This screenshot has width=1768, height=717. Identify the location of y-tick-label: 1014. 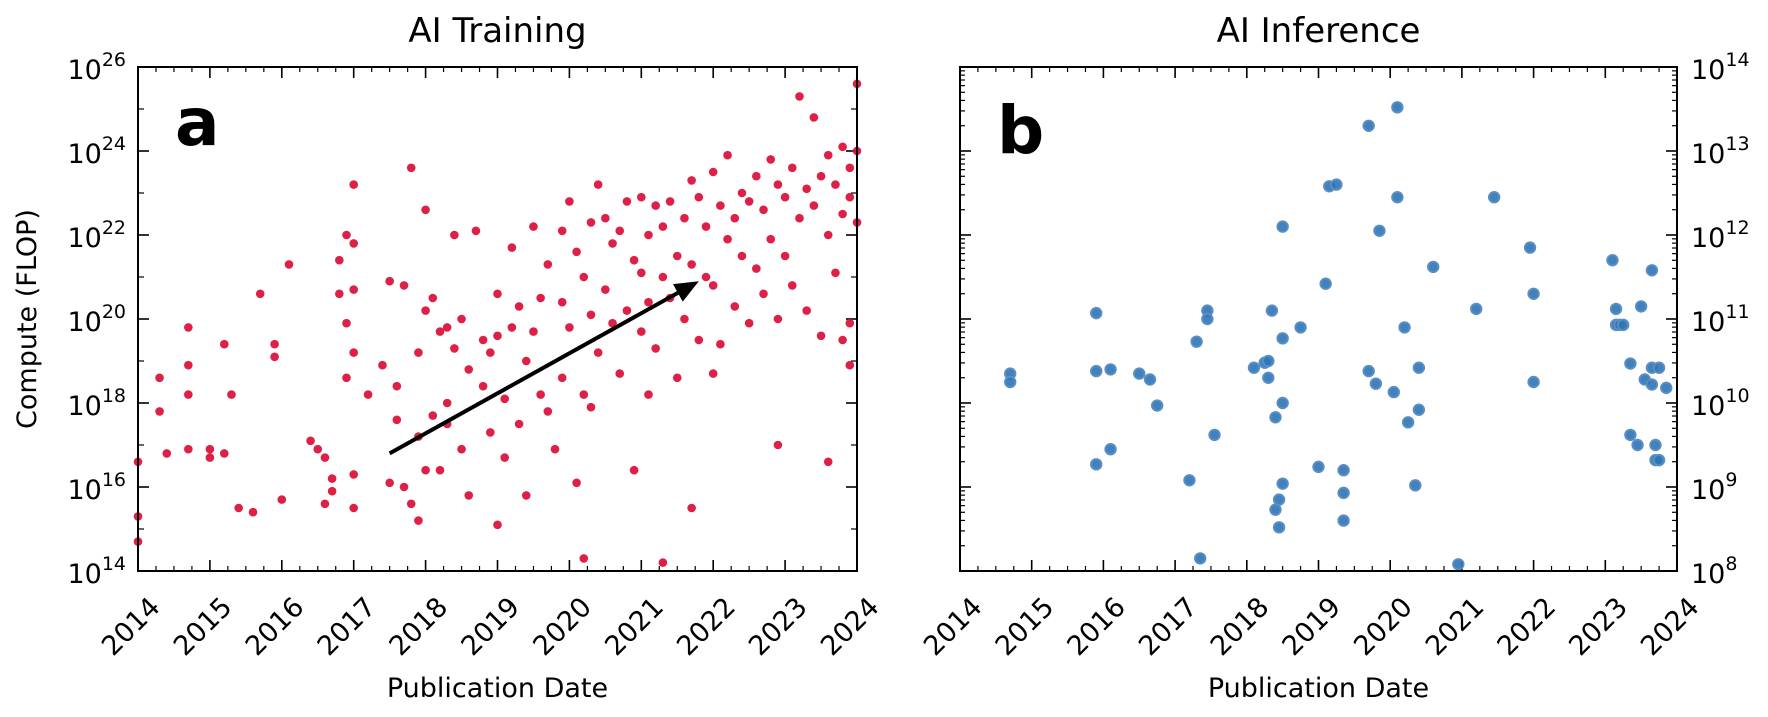
(96, 571).